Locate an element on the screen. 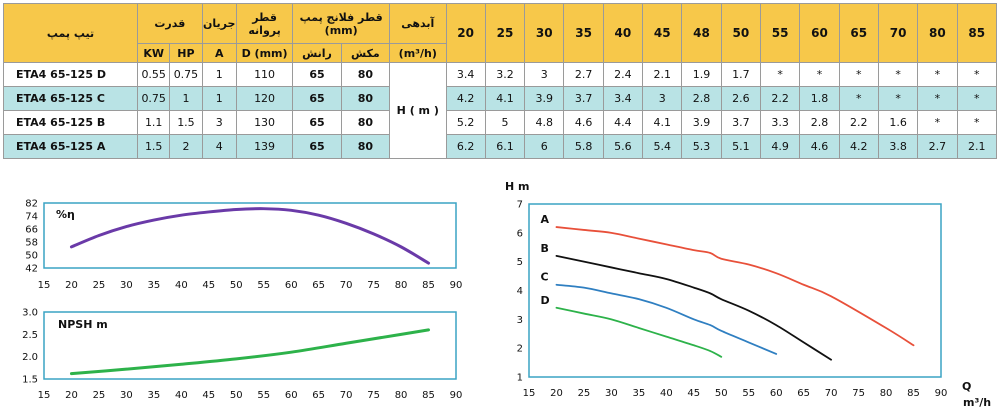 The image size is (1000, 412). cell-out: 65 is located at coordinates (317, 146).